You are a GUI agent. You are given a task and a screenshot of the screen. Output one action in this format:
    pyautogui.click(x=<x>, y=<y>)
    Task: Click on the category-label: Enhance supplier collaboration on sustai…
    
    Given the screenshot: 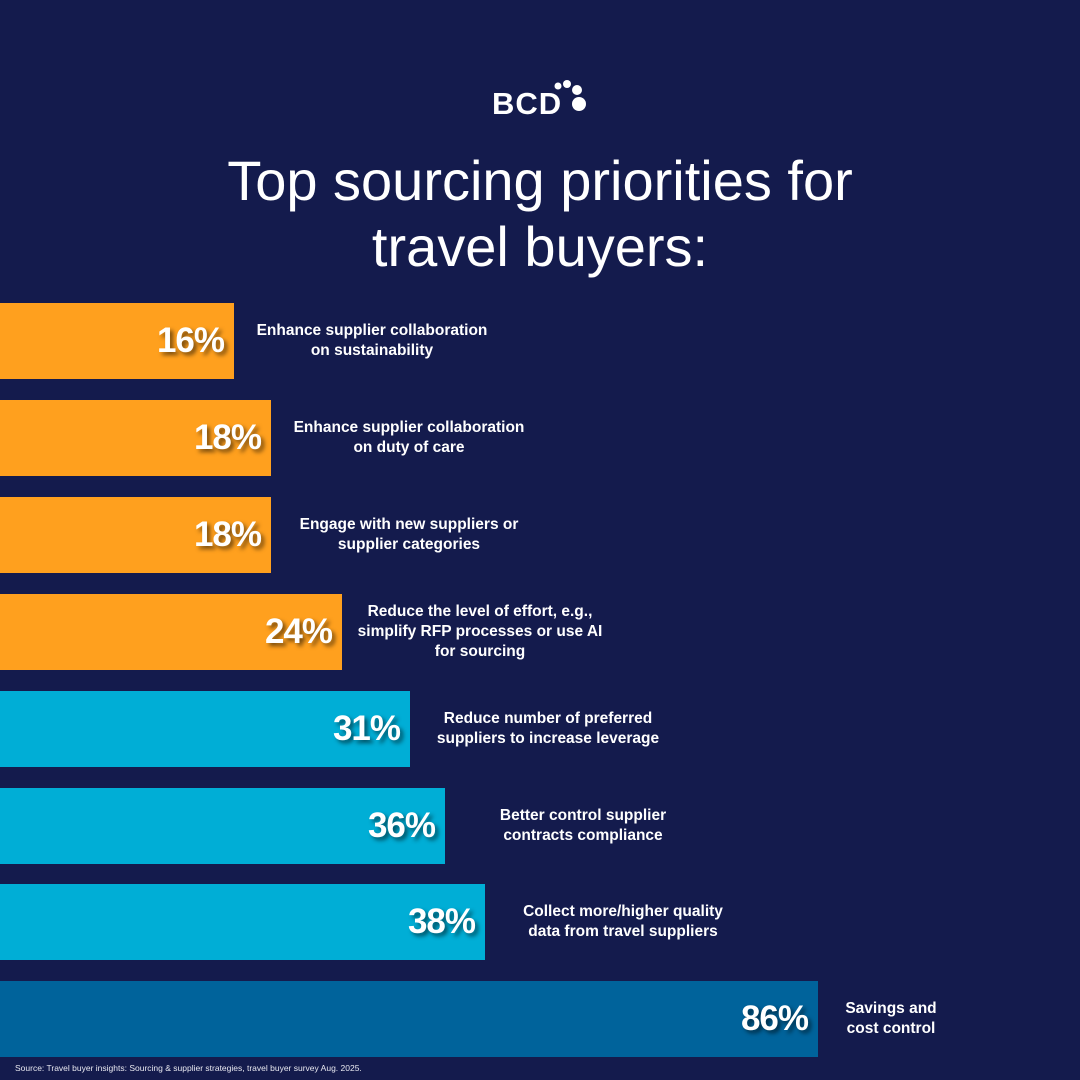 What is the action you would take?
    pyautogui.click(x=372, y=340)
    